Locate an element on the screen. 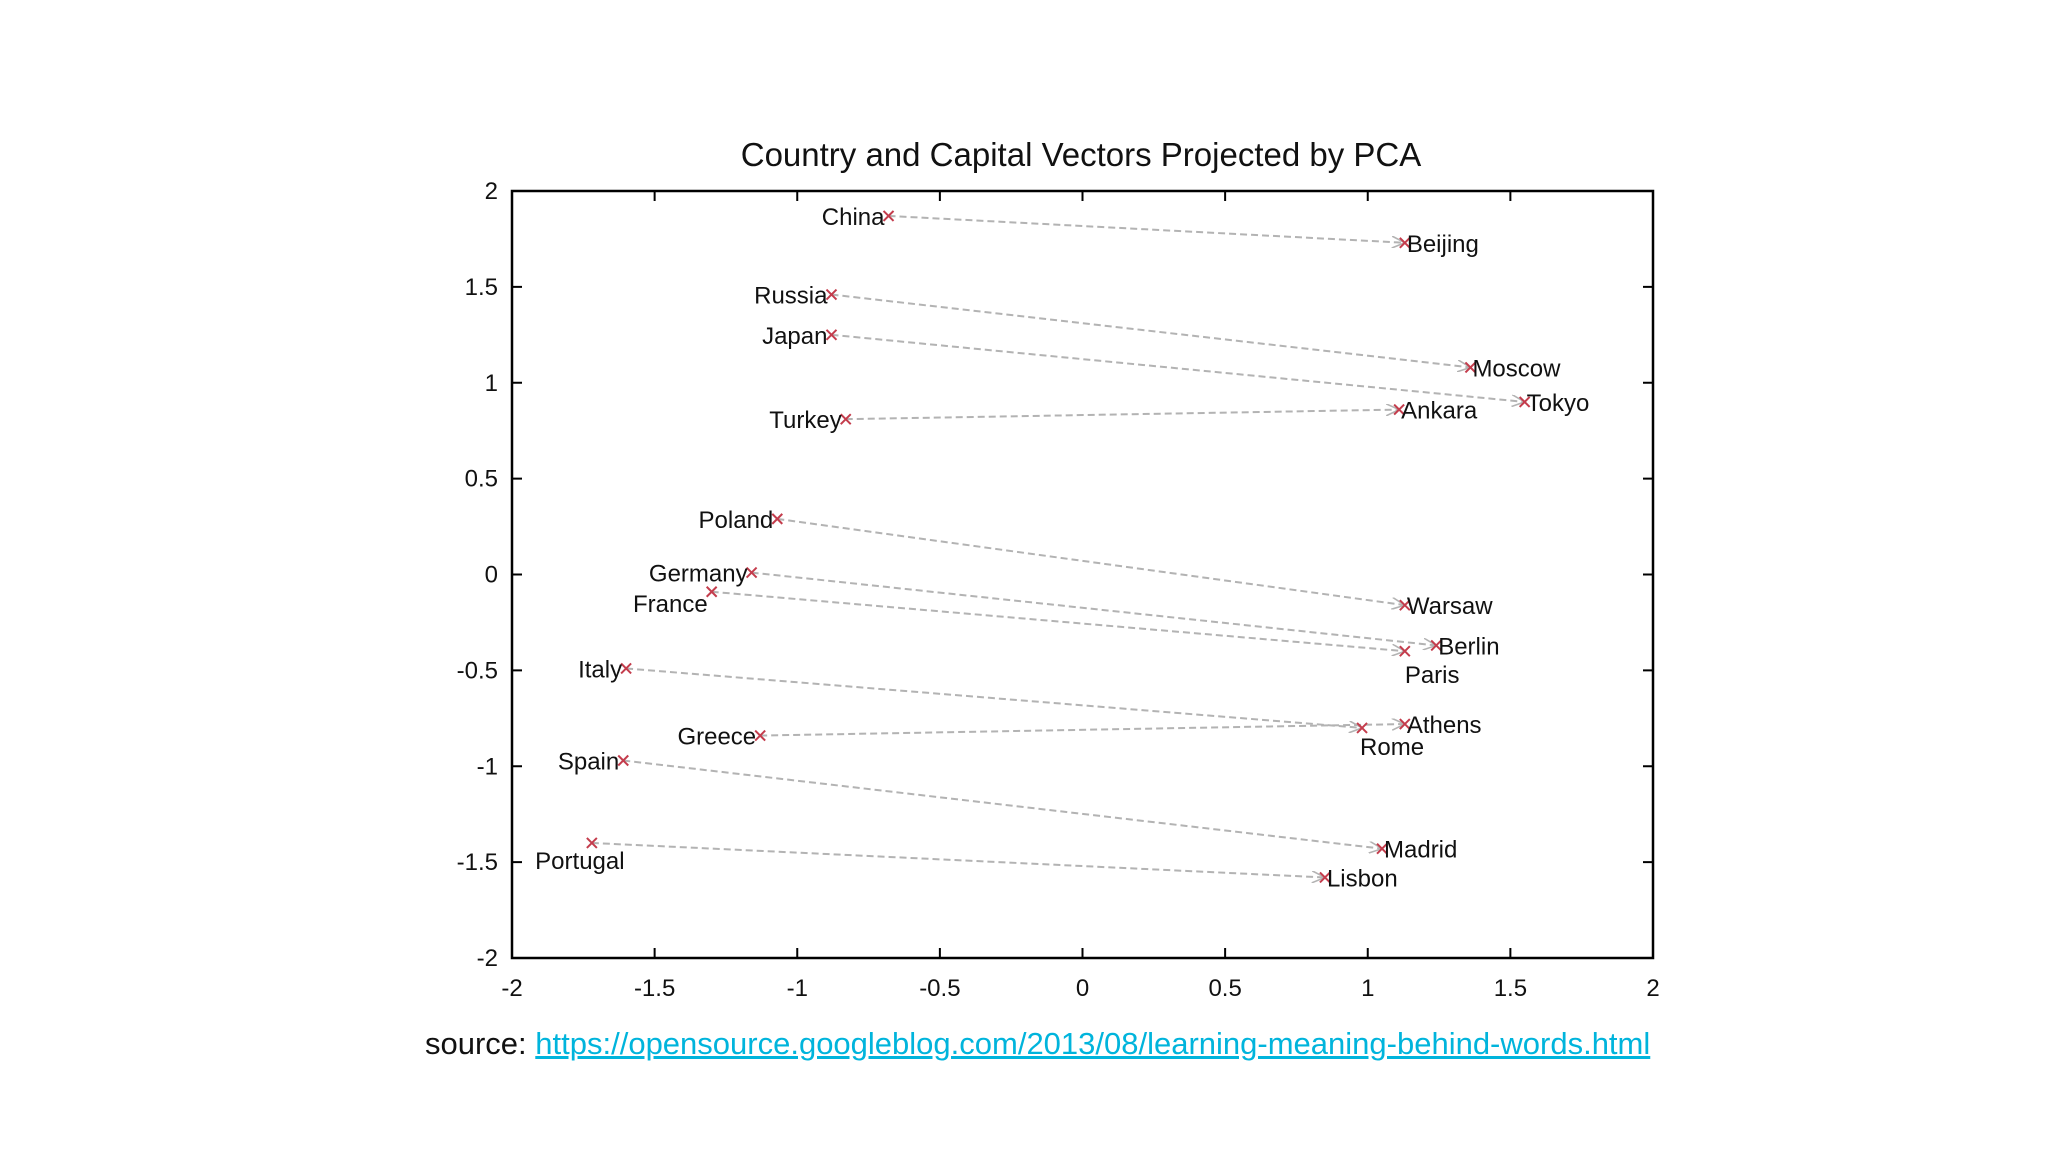  y-tick-label: -0.5 is located at coordinates (477, 670).